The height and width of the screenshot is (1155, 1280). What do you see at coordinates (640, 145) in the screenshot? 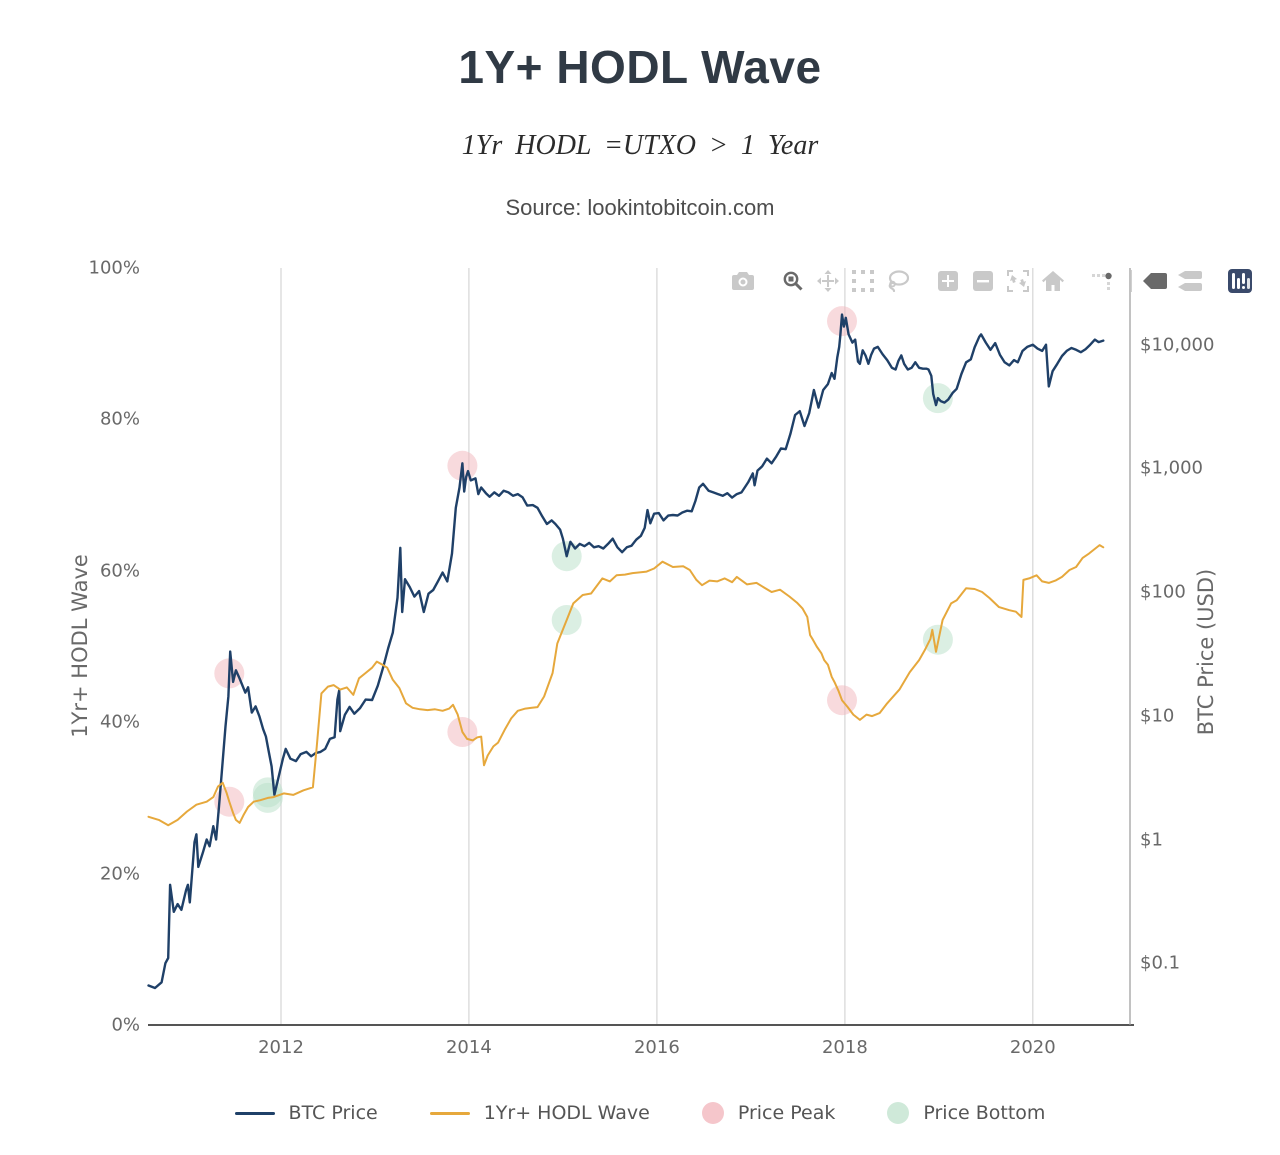
I see `chart-subtitle: 1Yr HODL =UTXO > 1 Year` at bounding box center [640, 145].